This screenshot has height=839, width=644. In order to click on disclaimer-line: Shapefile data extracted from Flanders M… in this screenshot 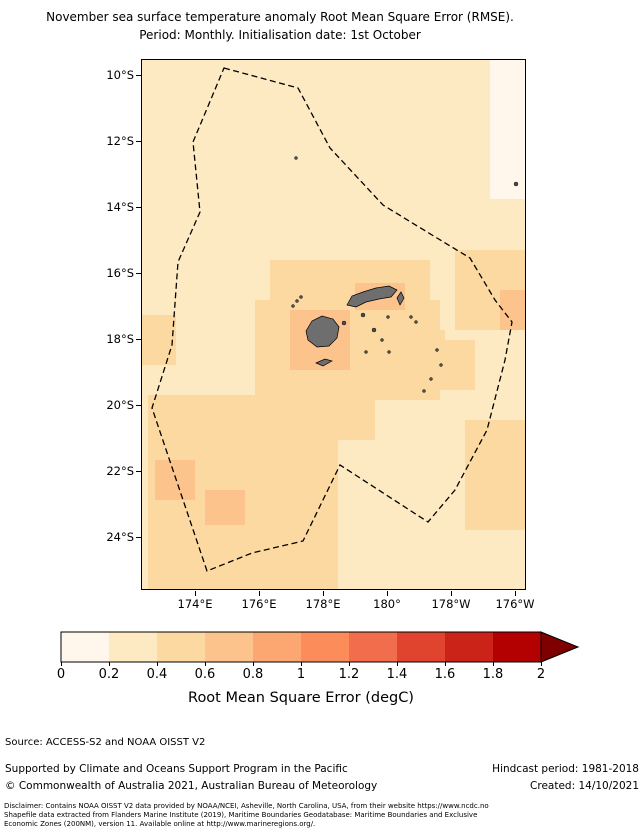, I will do `click(241, 815)`.